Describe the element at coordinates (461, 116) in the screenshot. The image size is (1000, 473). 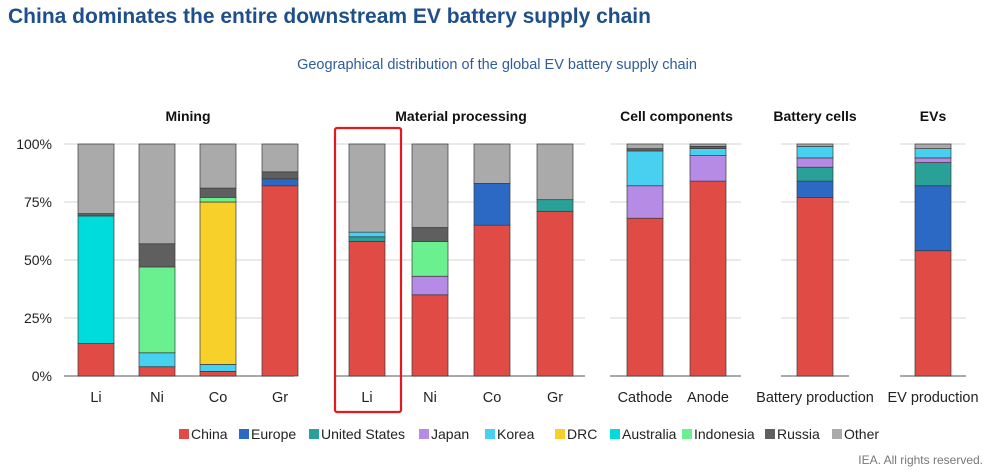
I see `group-title-material-processing: Material processing` at that location.